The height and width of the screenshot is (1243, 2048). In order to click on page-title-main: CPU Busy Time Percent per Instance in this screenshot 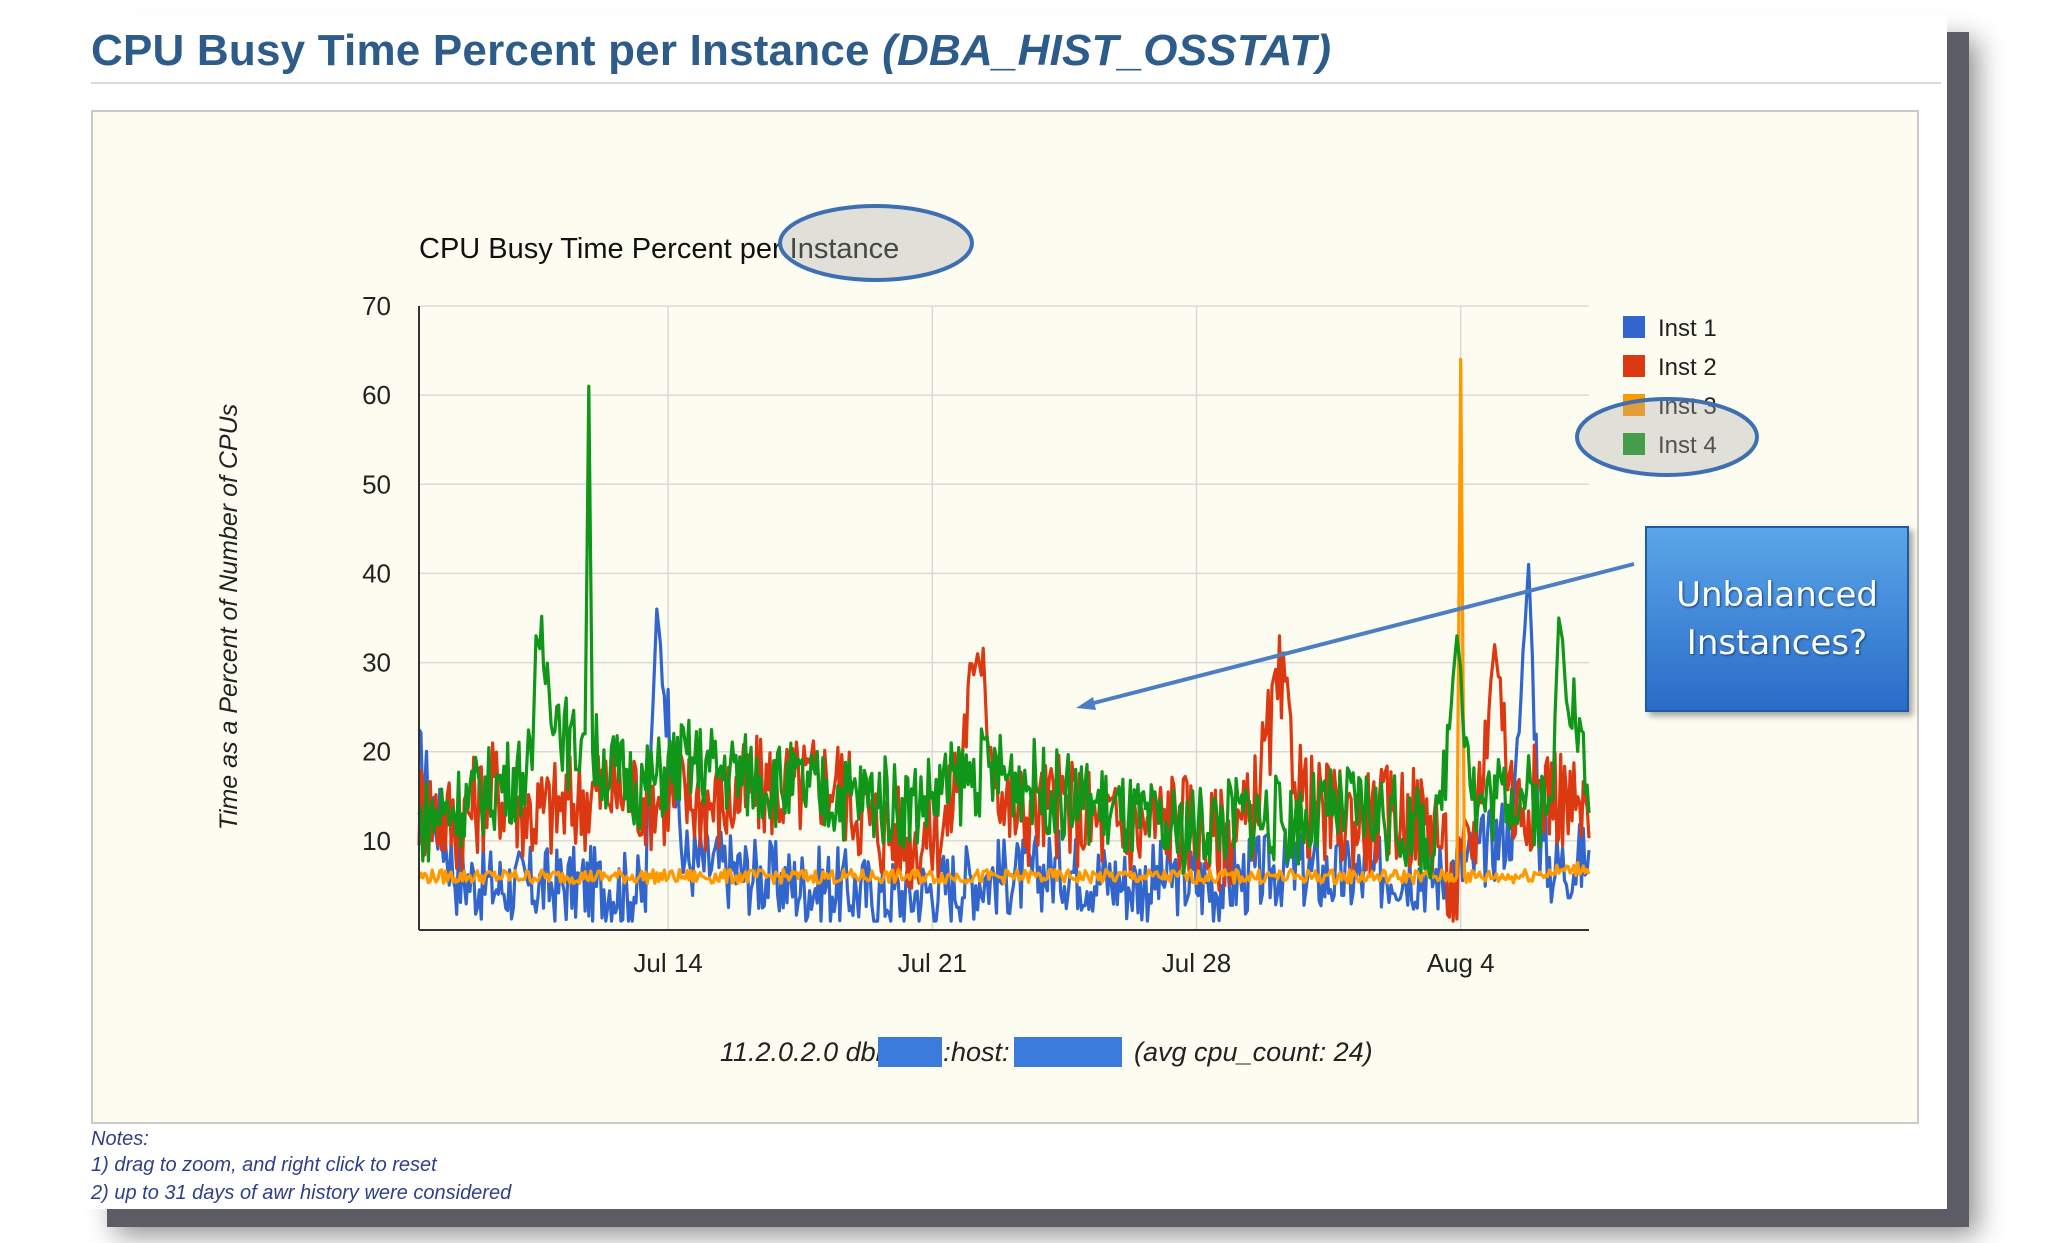, I will do `click(480, 50)`.